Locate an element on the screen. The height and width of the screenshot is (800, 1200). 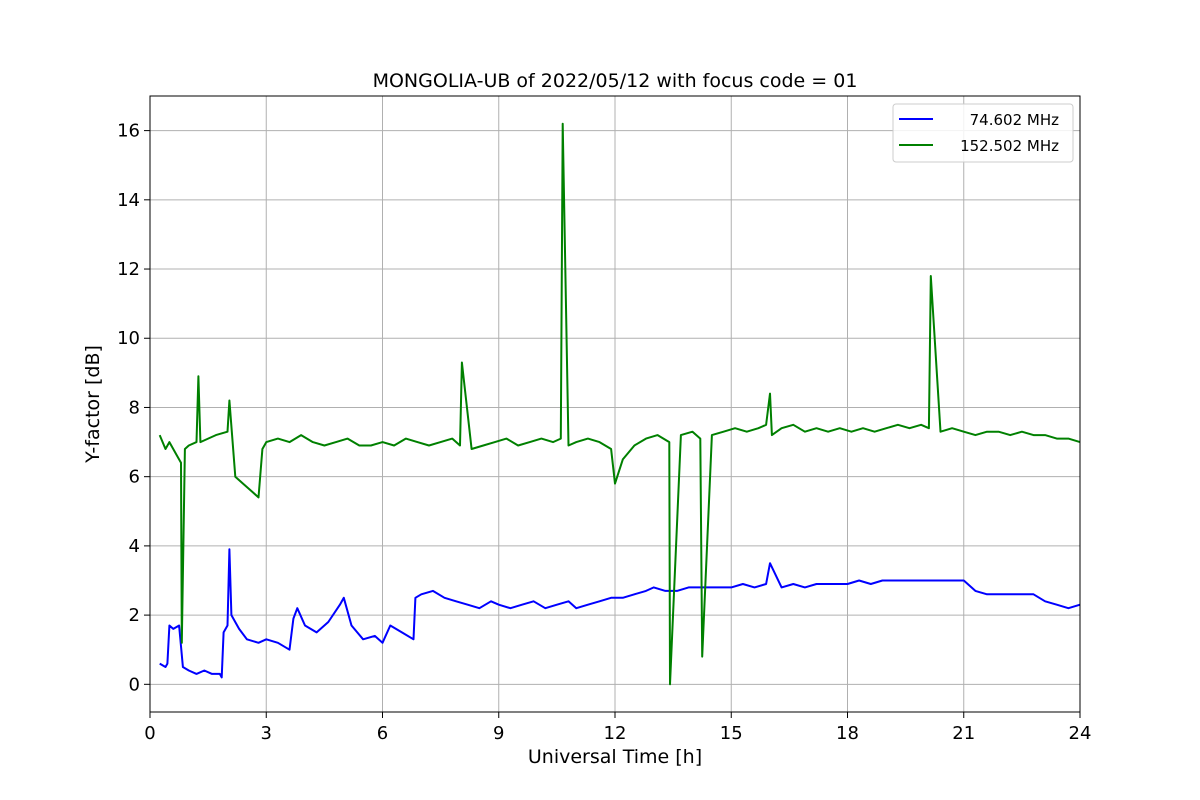
x-tick-label: 3 is located at coordinates (266, 733).